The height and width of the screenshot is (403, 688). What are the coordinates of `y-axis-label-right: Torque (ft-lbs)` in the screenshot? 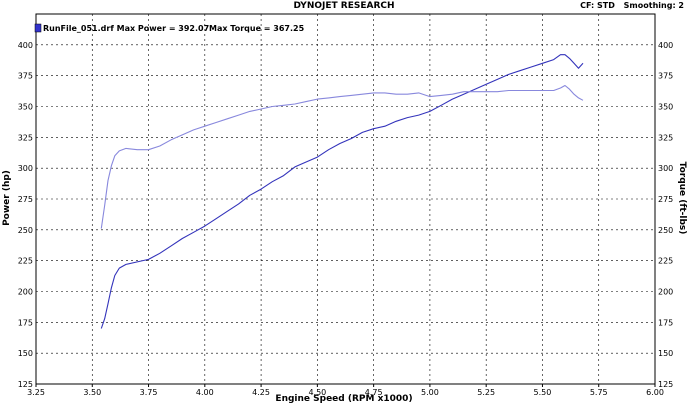 It's located at (682, 198).